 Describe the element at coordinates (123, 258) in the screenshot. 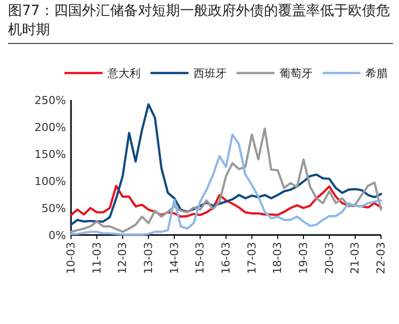

I see `x-tick-label: 12-03` at that location.